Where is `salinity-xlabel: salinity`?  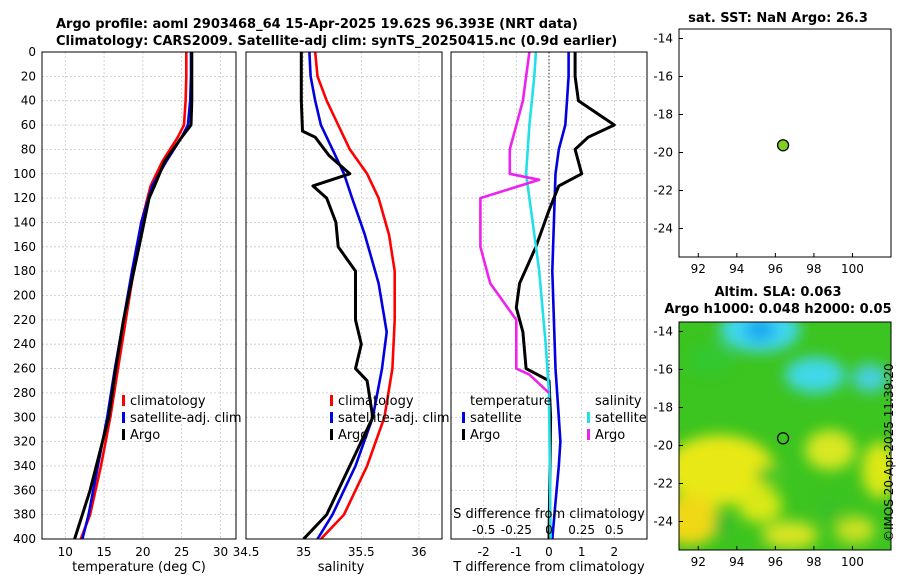 salinity-xlabel: salinity is located at coordinates (341, 567).